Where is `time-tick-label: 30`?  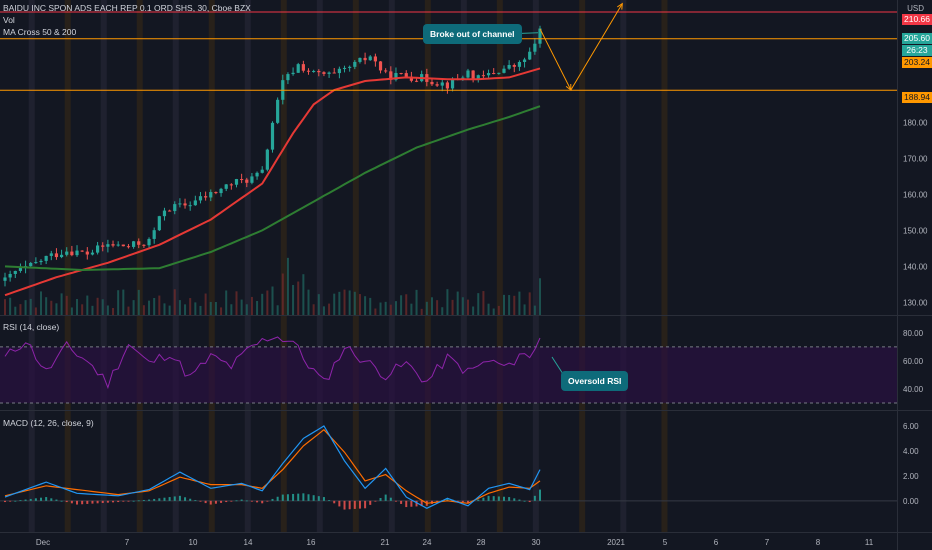 time-tick-label: 30 is located at coordinates (536, 542).